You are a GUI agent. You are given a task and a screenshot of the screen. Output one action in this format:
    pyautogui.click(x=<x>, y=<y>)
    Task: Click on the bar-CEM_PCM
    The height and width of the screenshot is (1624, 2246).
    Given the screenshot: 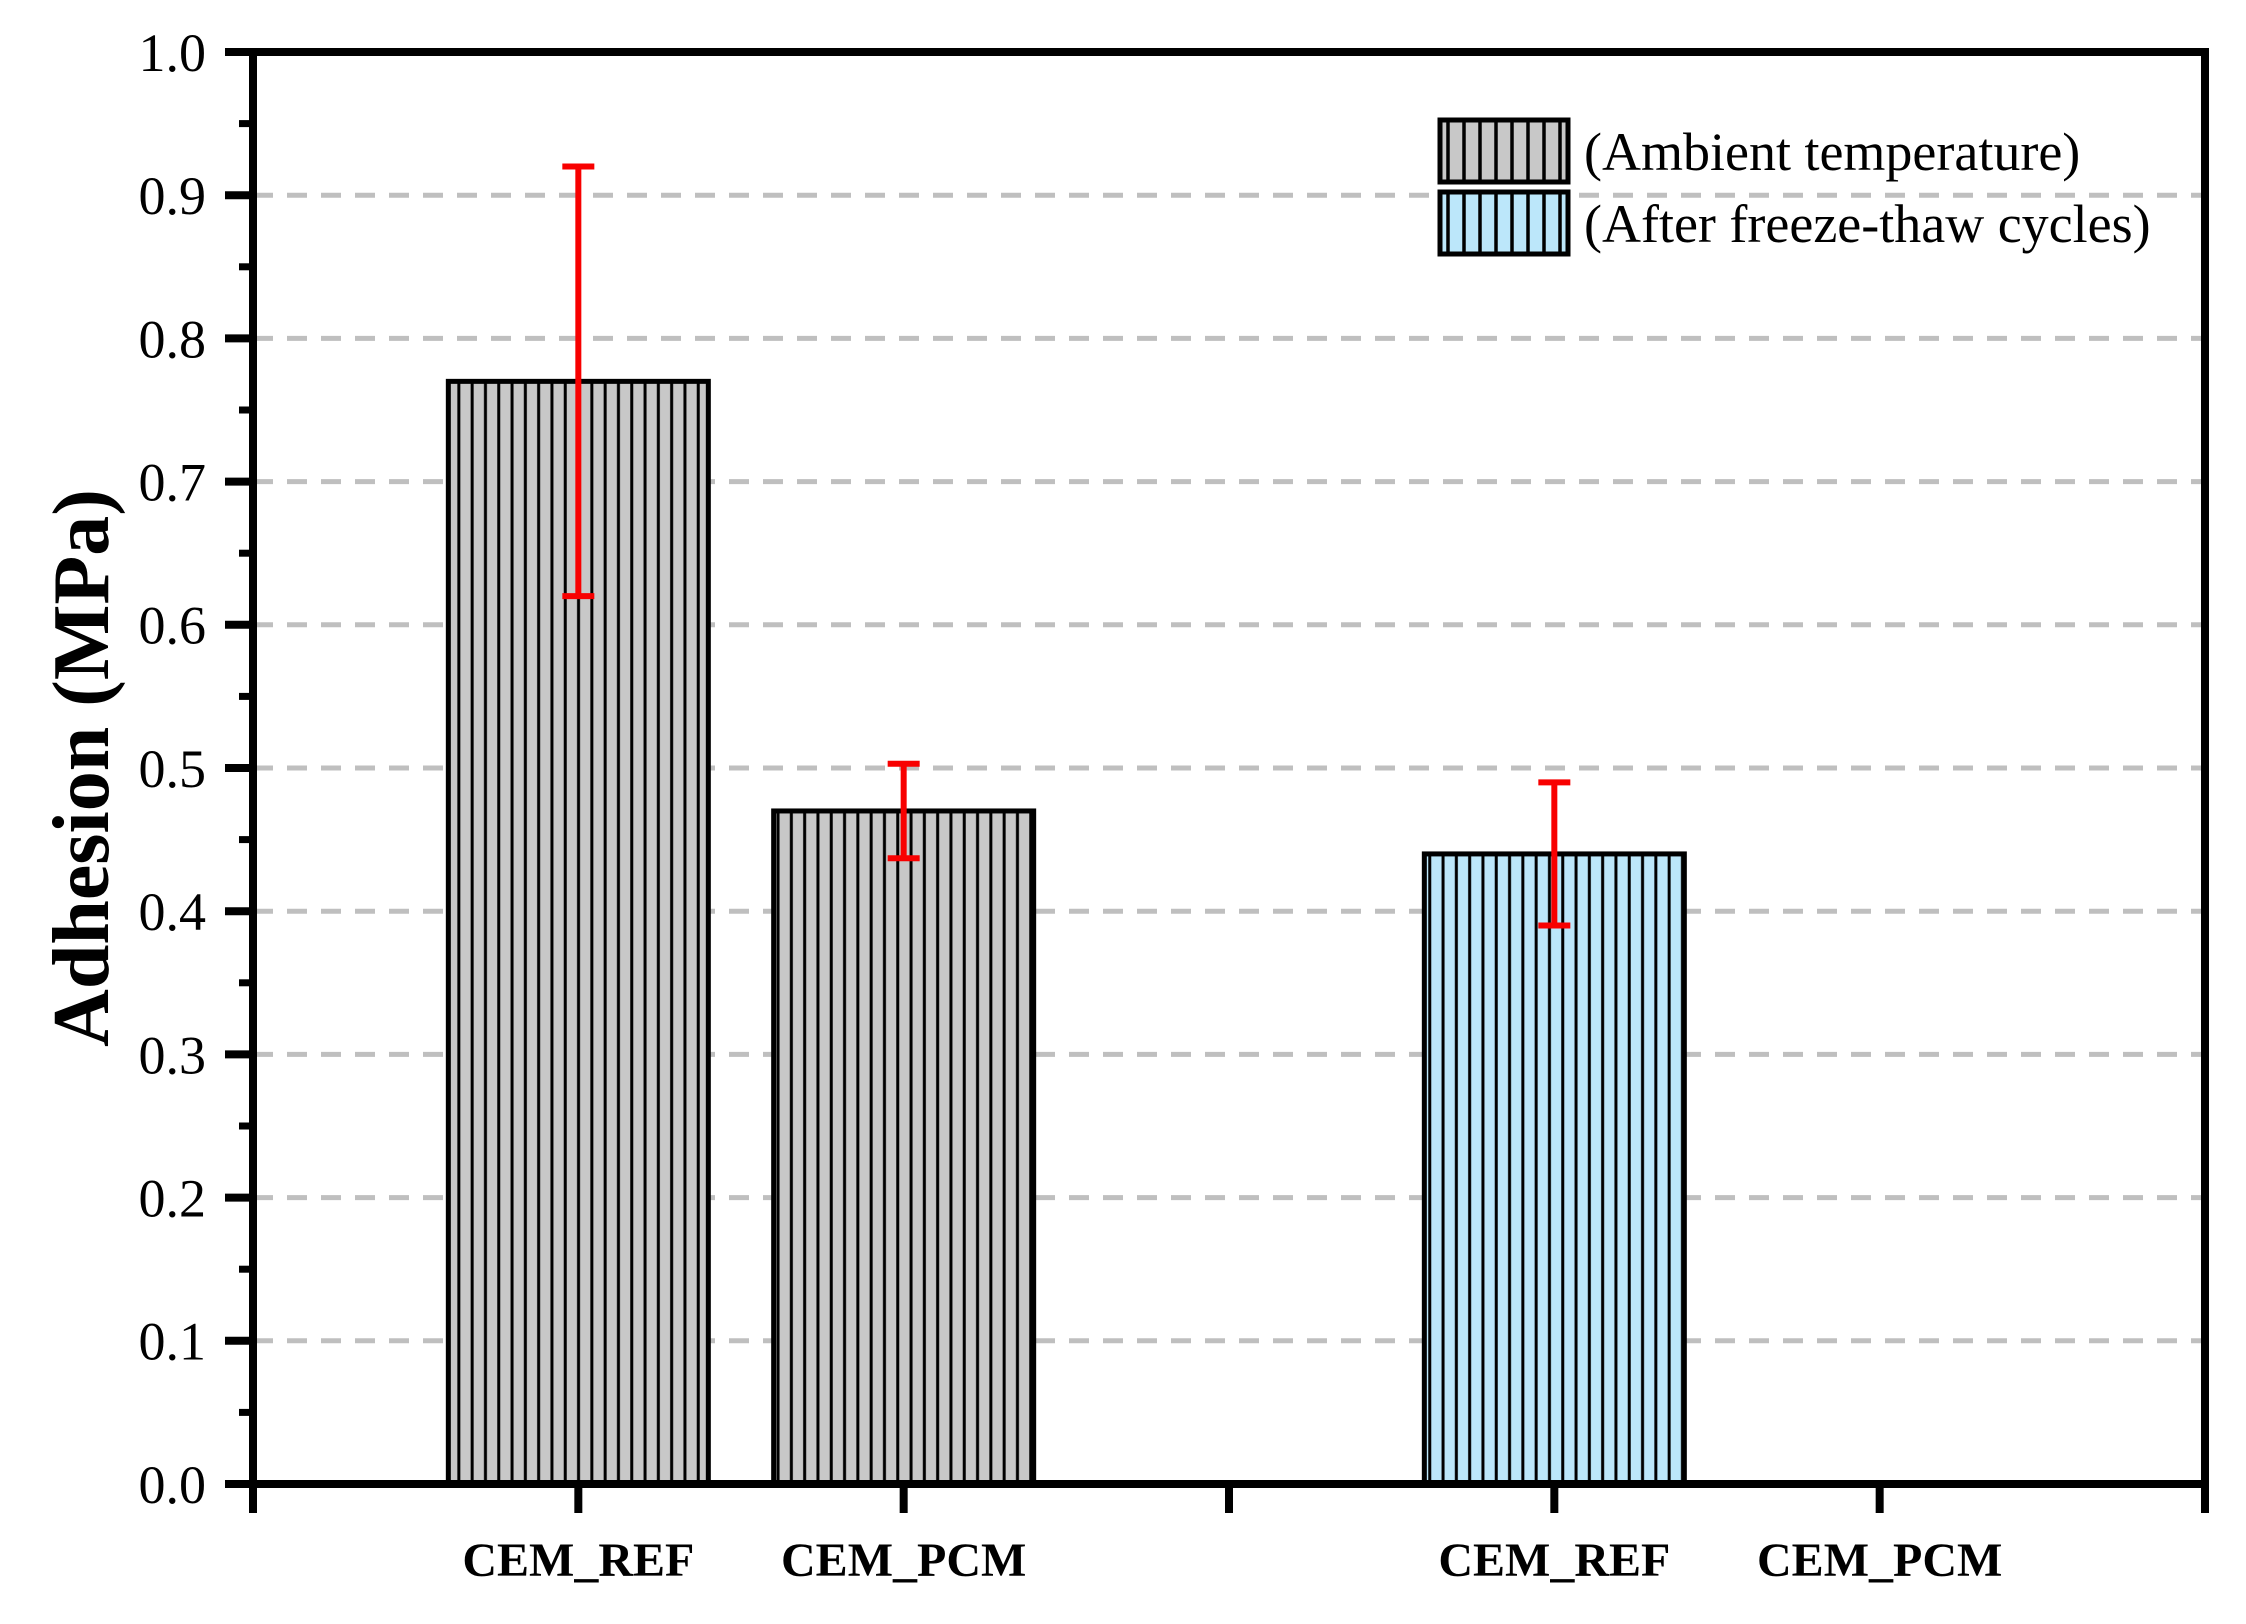 What is the action you would take?
    pyautogui.click(x=904, y=1147)
    